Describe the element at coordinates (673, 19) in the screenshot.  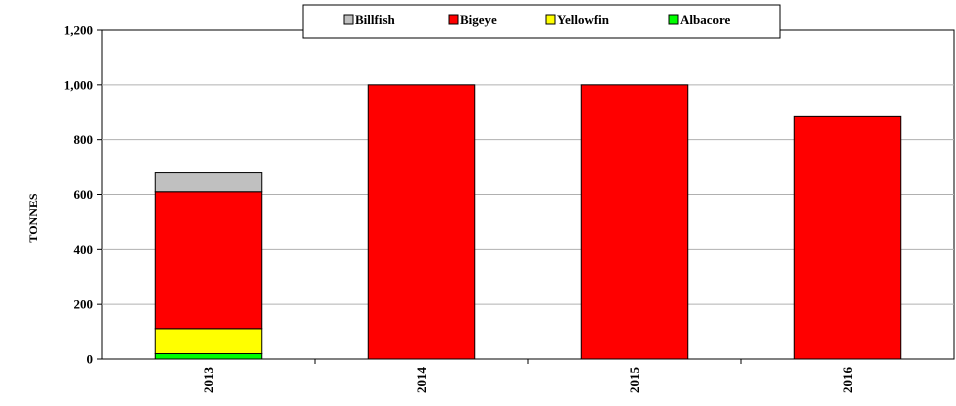
I see `legend-swatch-albacore` at that location.